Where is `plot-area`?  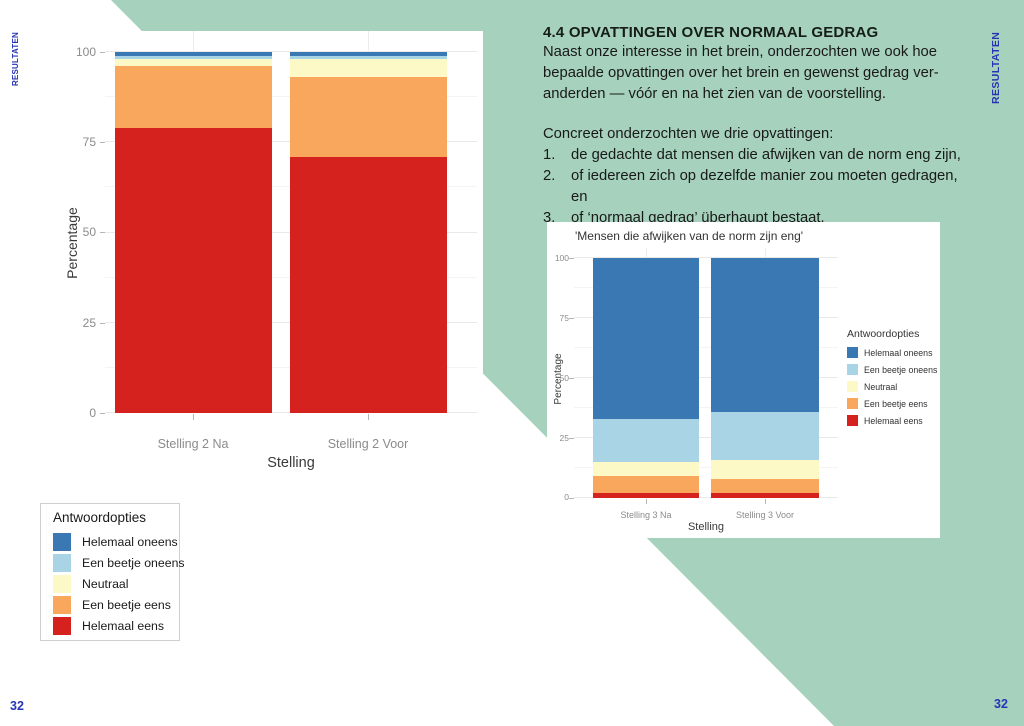 plot-area is located at coordinates (706, 377).